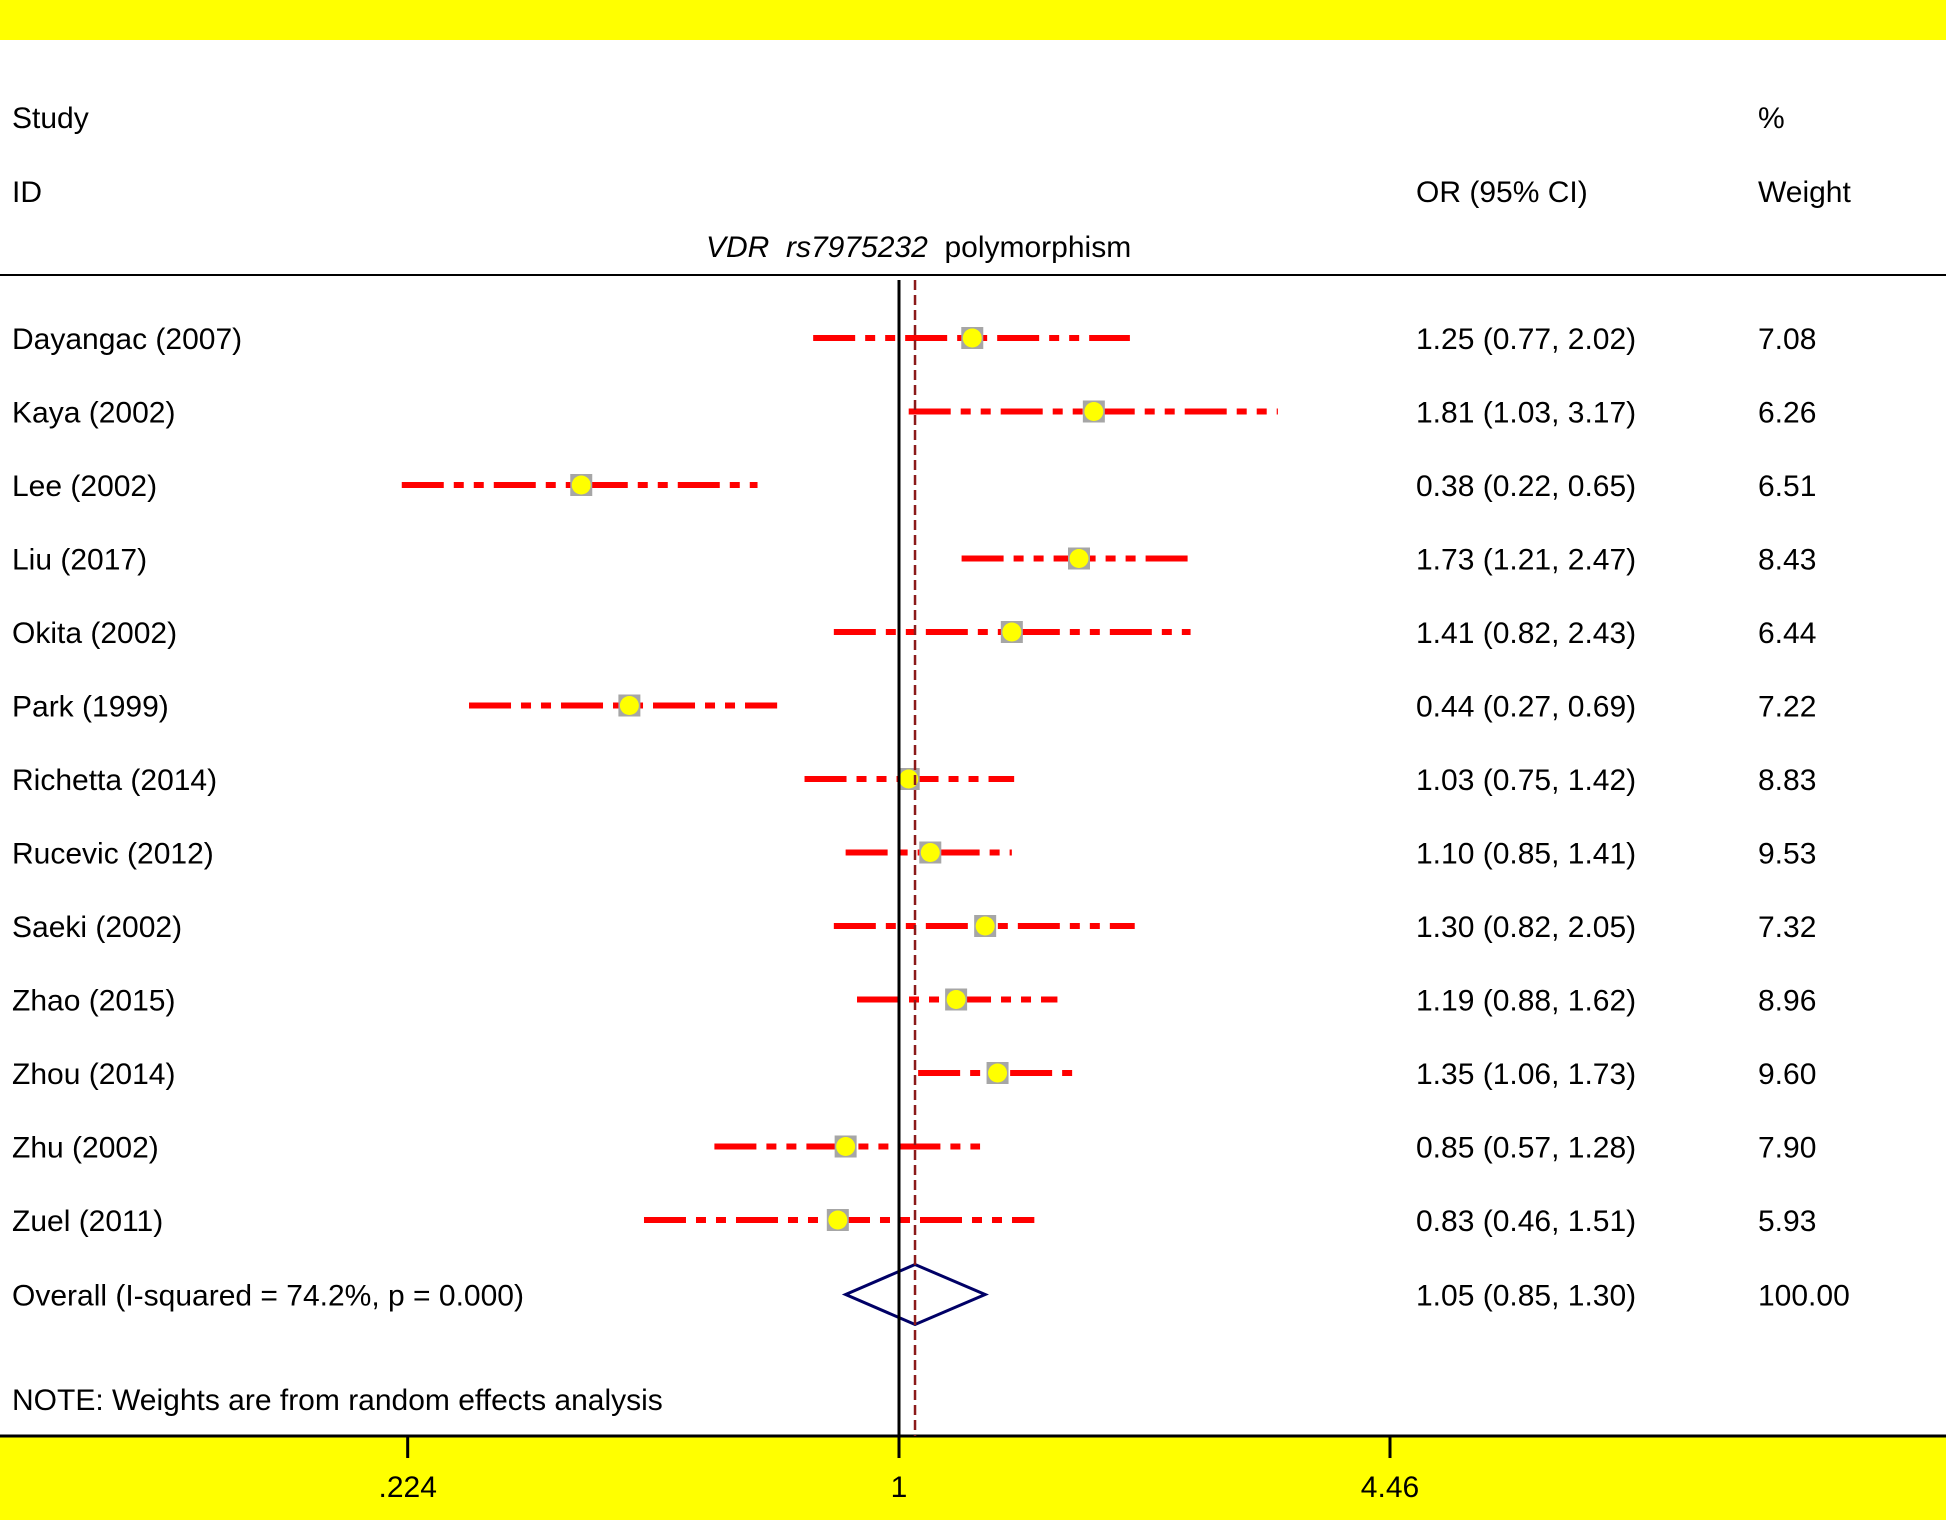  Describe the element at coordinates (1390, 1487) in the screenshot. I see `x-tick-label: 4.46` at that location.